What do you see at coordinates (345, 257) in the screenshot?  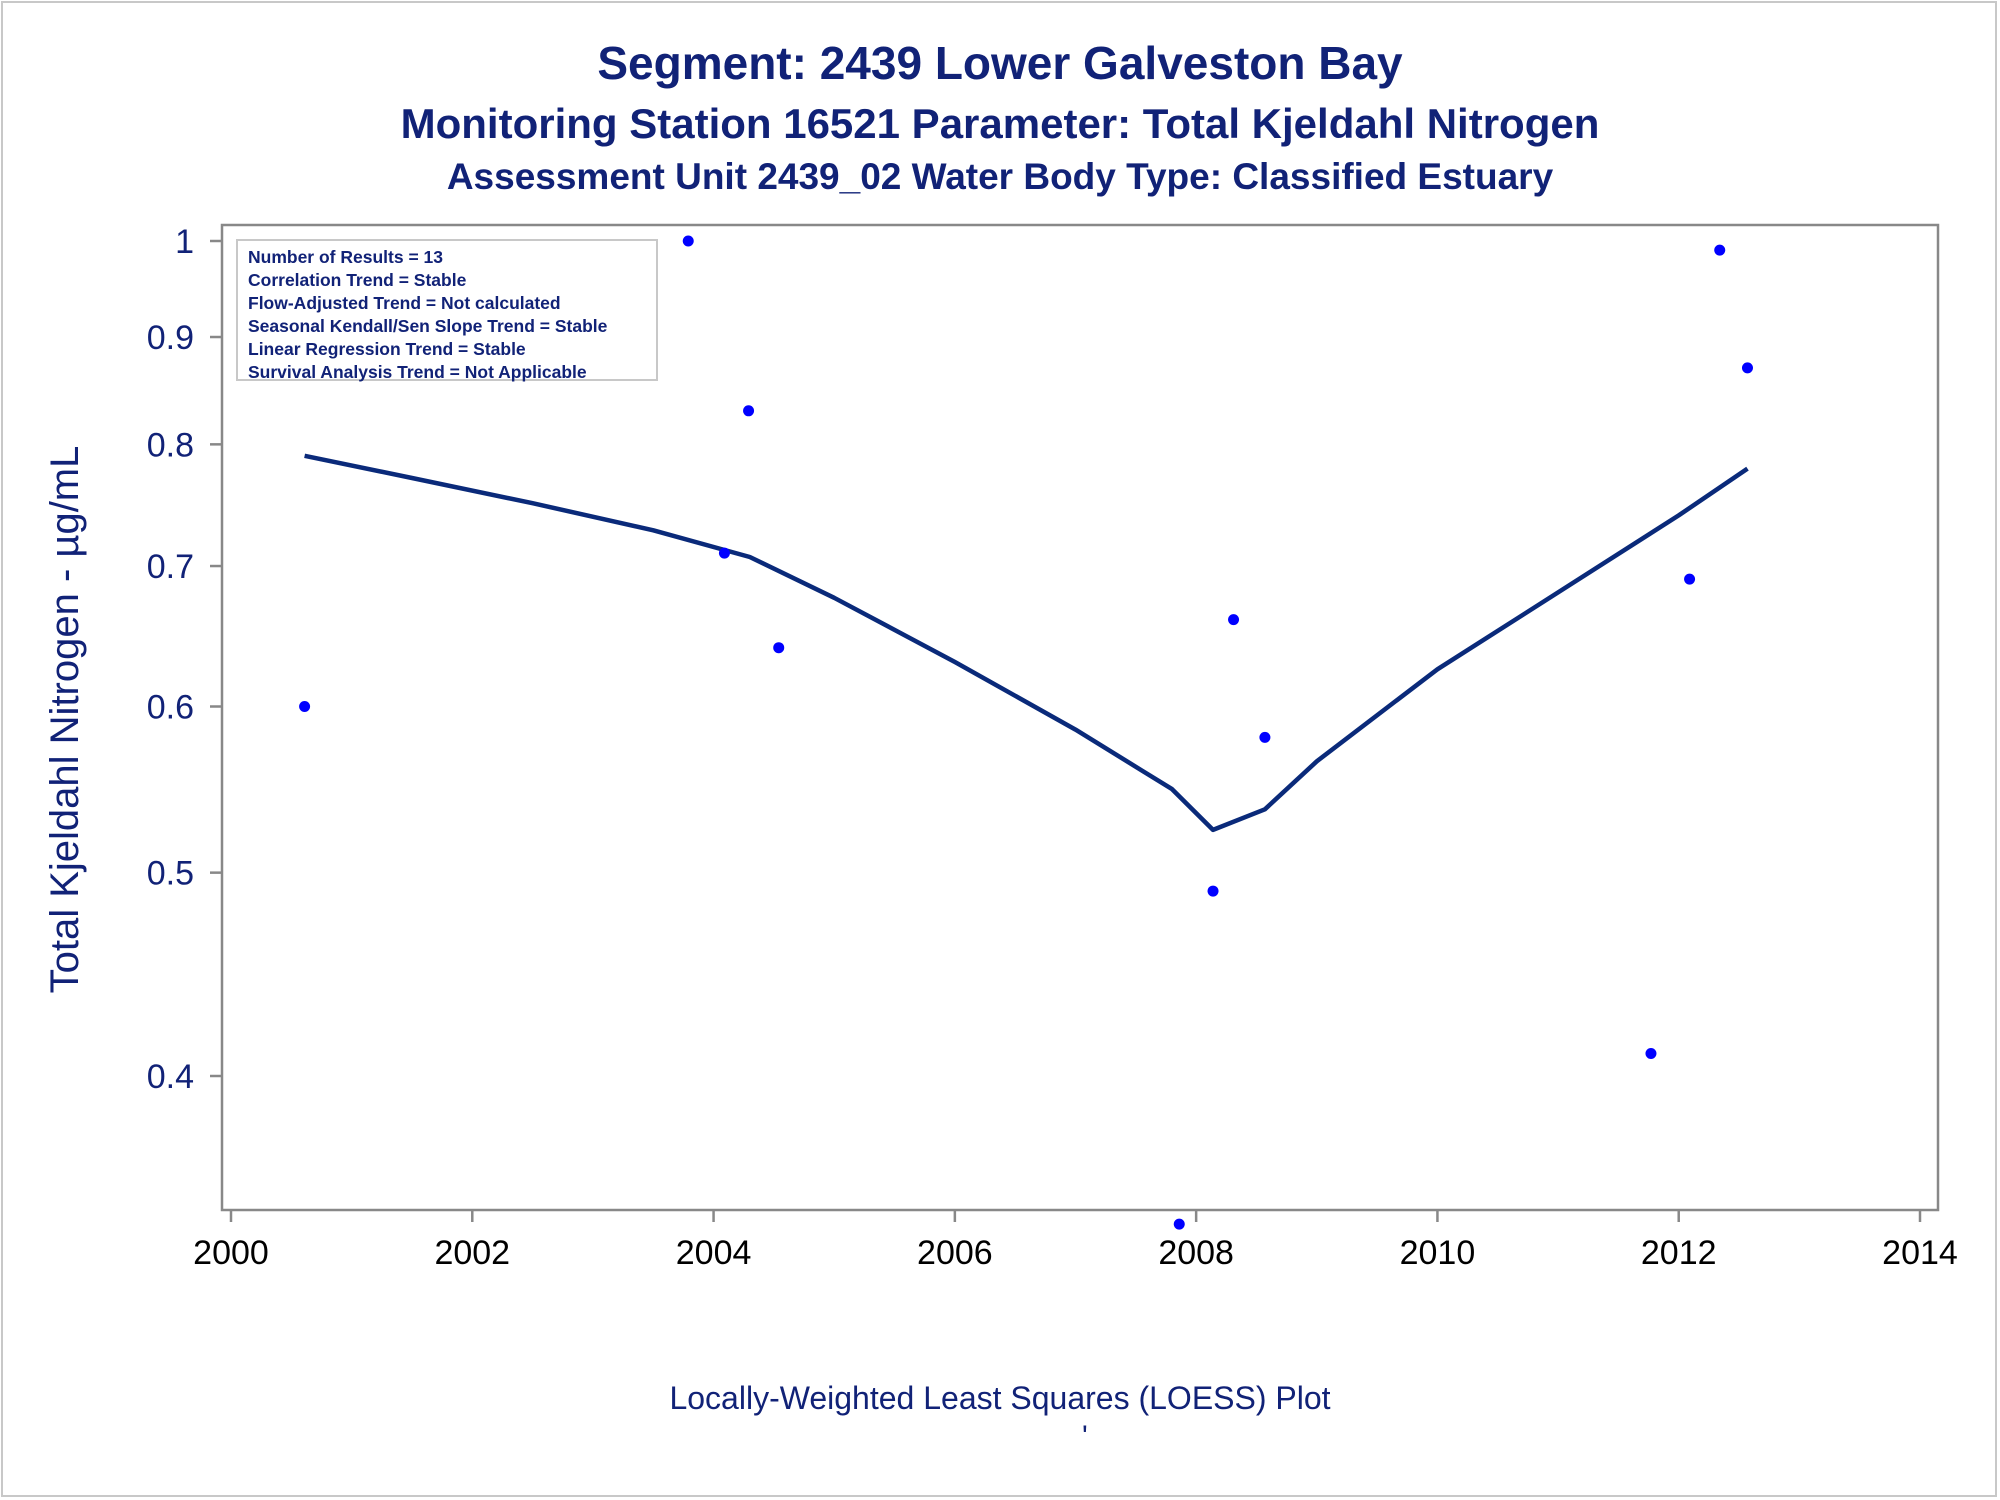 I see `stat-number-of-results: Number of Results = 13` at bounding box center [345, 257].